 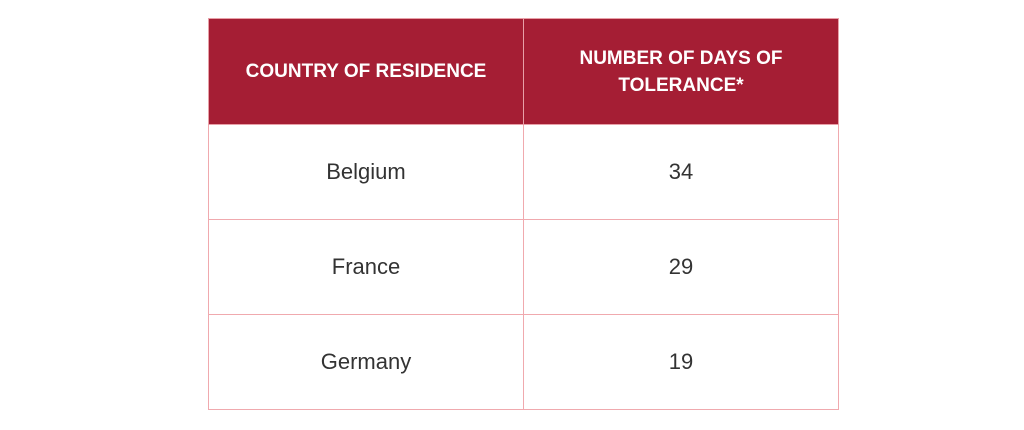 I want to click on table-row: Germany 19, so click(x=523, y=362).